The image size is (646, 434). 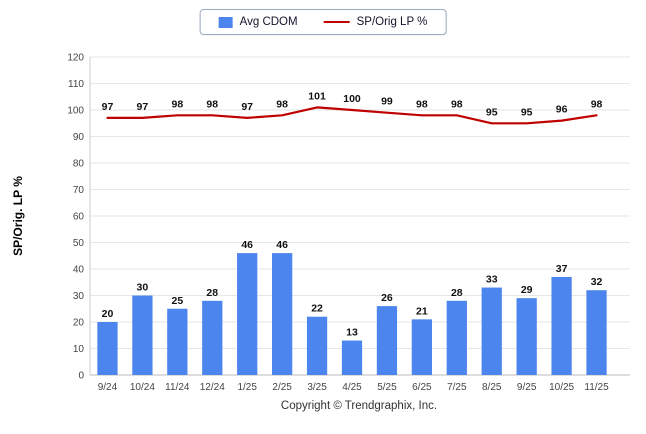 I want to click on legend-label-sp-orig-lp: SP/Orig LP %, so click(x=392, y=22).